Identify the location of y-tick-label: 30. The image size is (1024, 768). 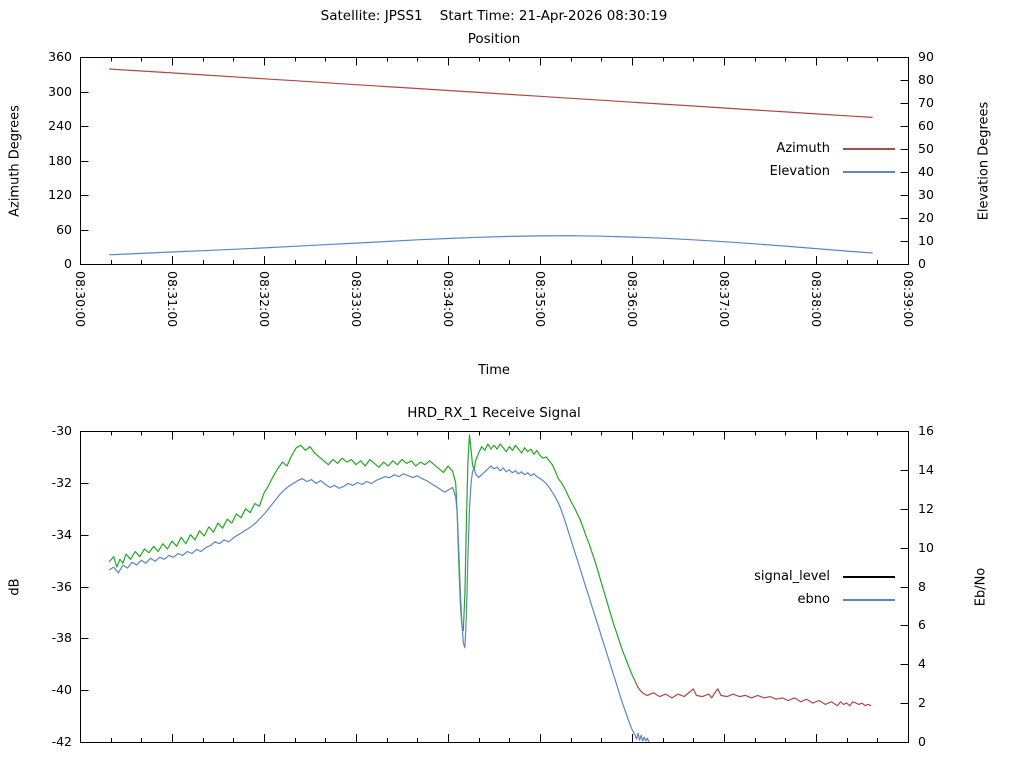
(926, 194).